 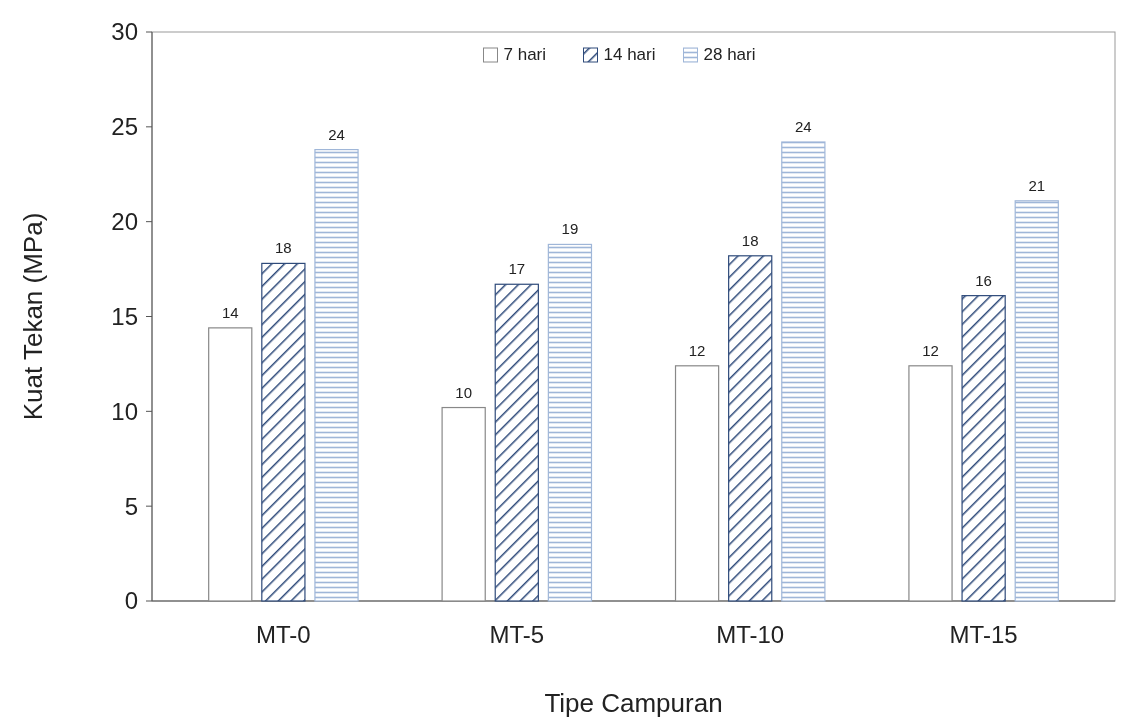 I want to click on y-tick-label: 15, so click(x=124, y=316).